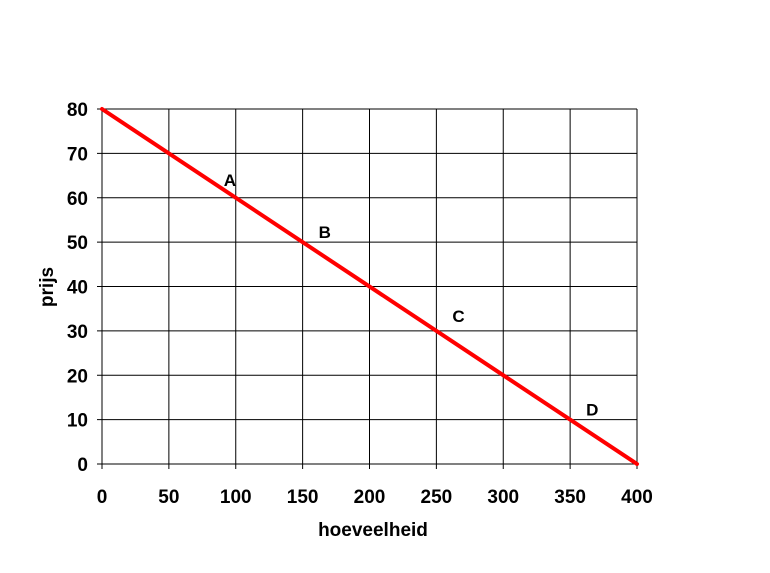 The width and height of the screenshot is (770, 573). Describe the element at coordinates (592, 410) in the screenshot. I see `point-label-d: D` at that location.